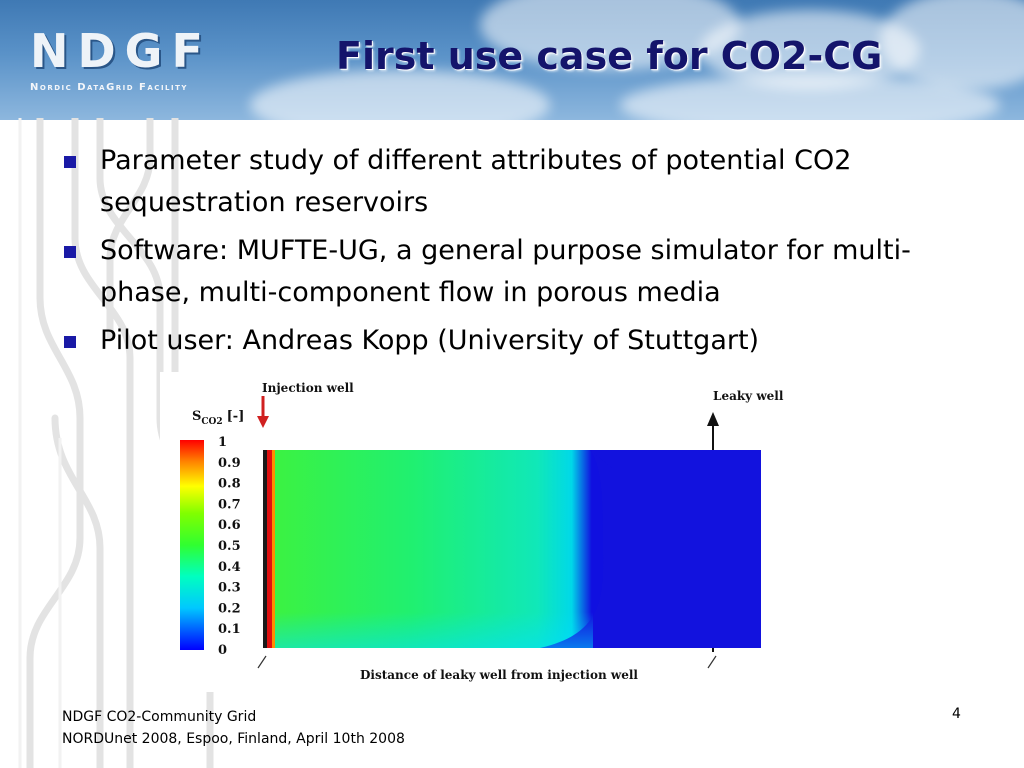 This screenshot has width=1024, height=768. I want to click on colorbar-ticks: 1 0.9 0.8 0.7 0.6 0.5 0.4 0.3 0.2 0.1 0, so click(229, 546).